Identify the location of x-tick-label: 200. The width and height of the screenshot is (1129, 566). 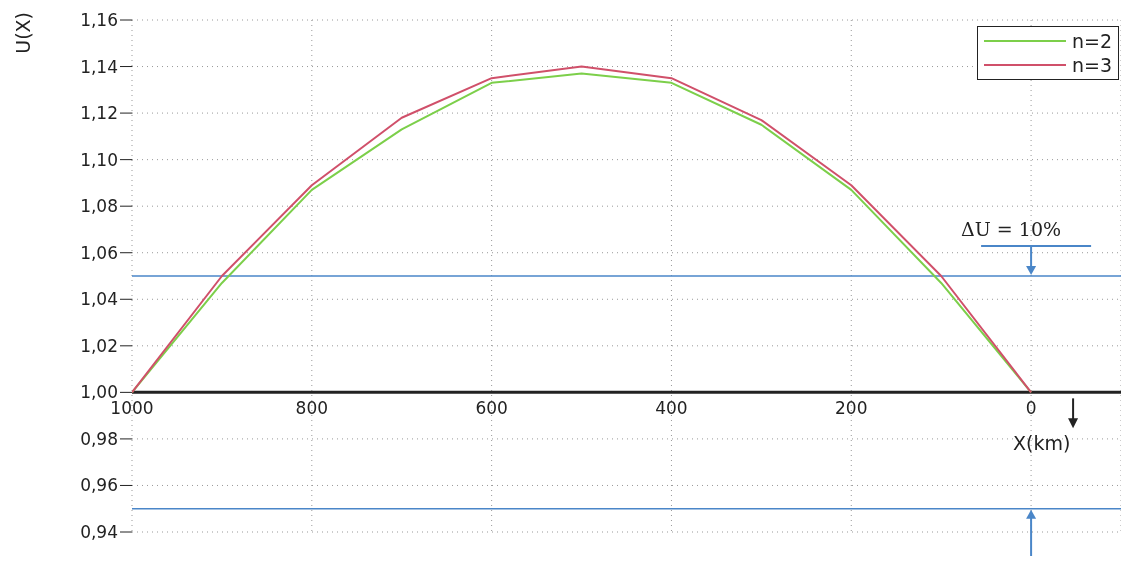
(851, 408).